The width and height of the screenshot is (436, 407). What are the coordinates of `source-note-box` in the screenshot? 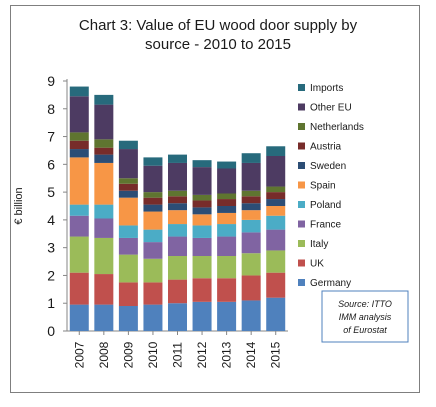 It's located at (365, 316).